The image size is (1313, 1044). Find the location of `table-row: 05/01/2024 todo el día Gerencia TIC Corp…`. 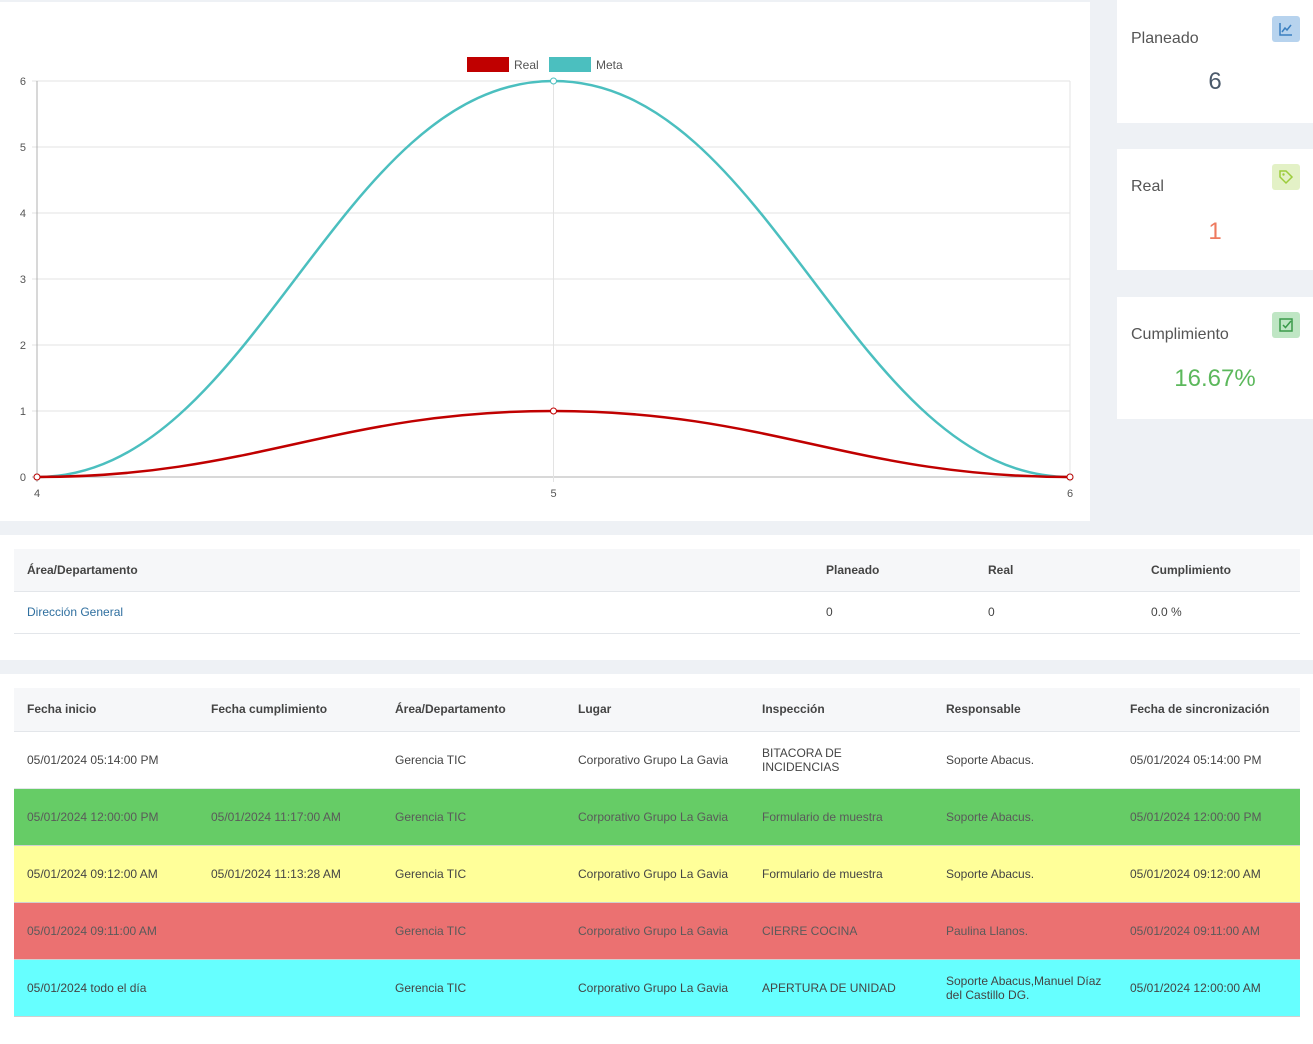

table-row: 05/01/2024 todo el día Gerencia TIC Corp… is located at coordinates (657, 988).